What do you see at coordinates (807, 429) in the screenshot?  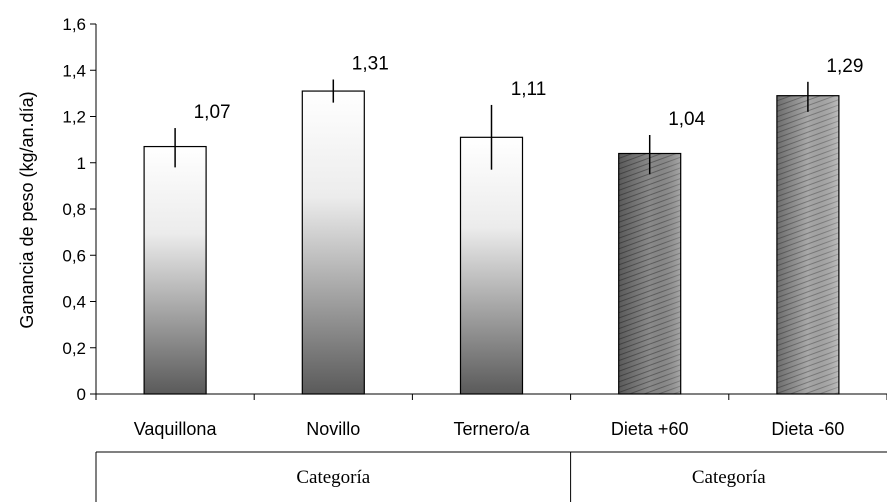 I see `x-tick-label: Dieta -60` at bounding box center [807, 429].